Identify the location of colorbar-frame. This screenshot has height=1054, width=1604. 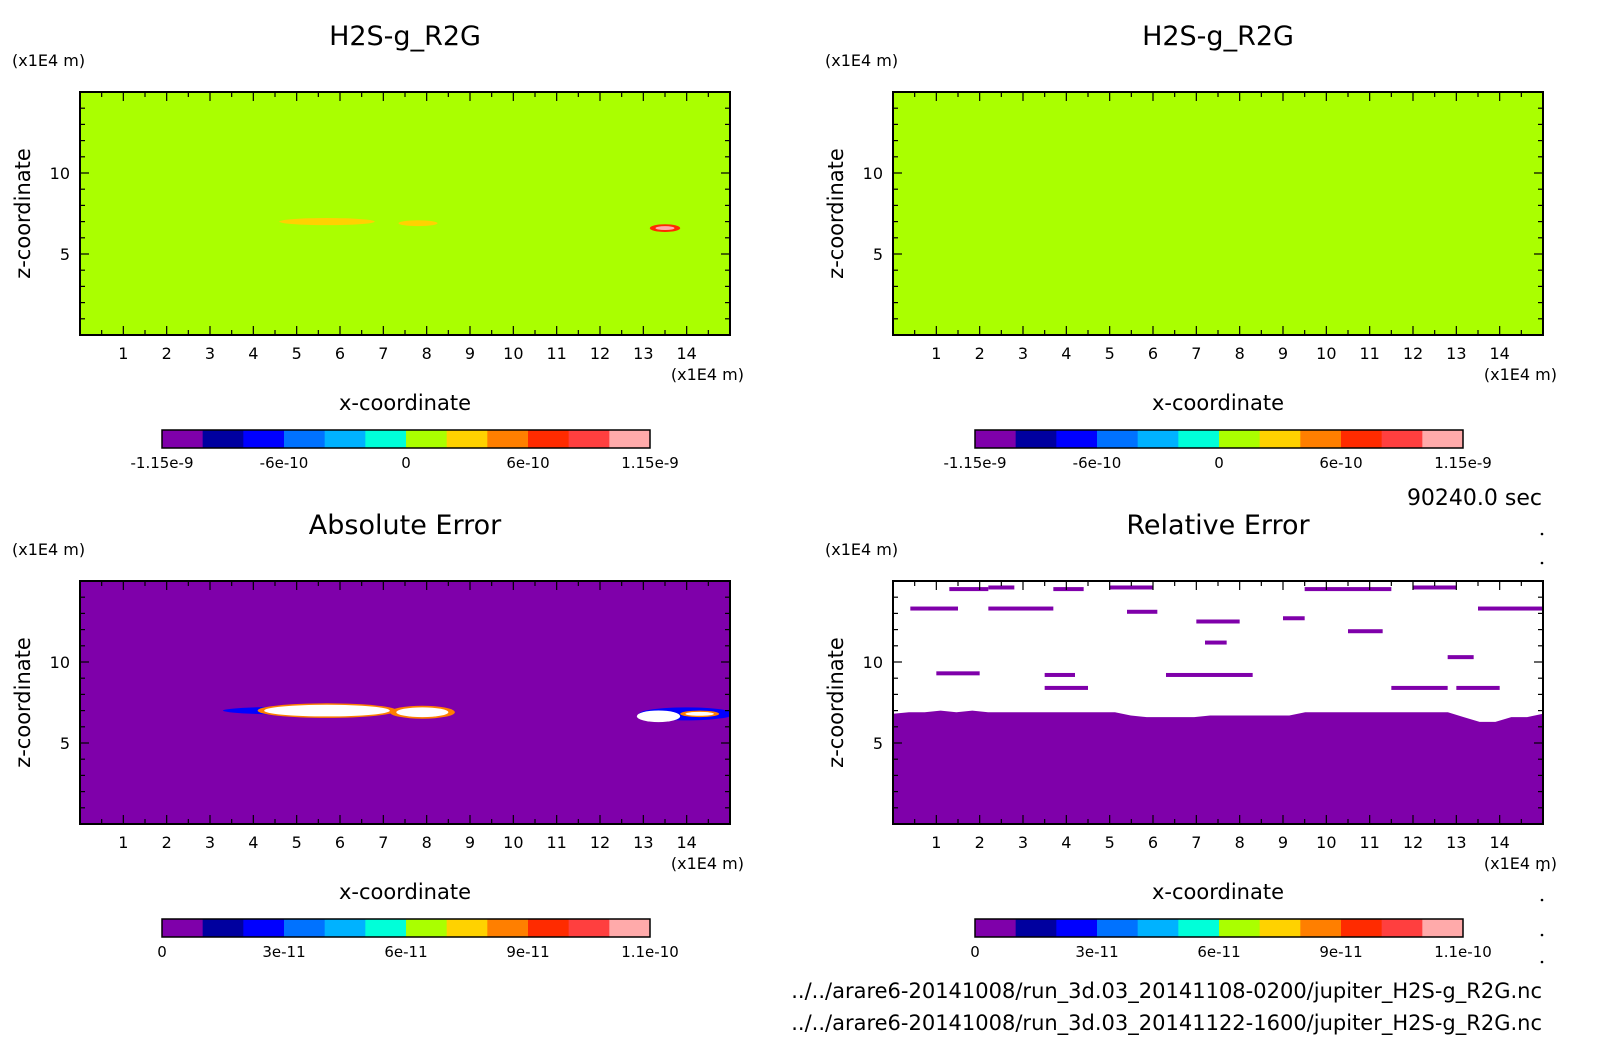
(1219, 928).